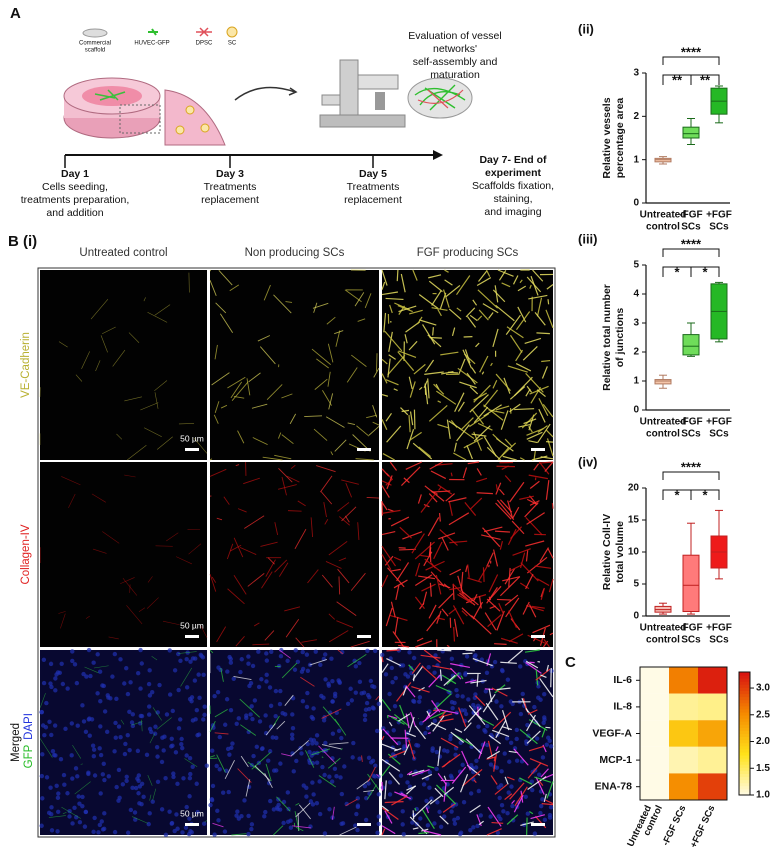  What do you see at coordinates (513, 186) in the screenshot?
I see `timeline-text: Scaffolds fixation,` at bounding box center [513, 186].